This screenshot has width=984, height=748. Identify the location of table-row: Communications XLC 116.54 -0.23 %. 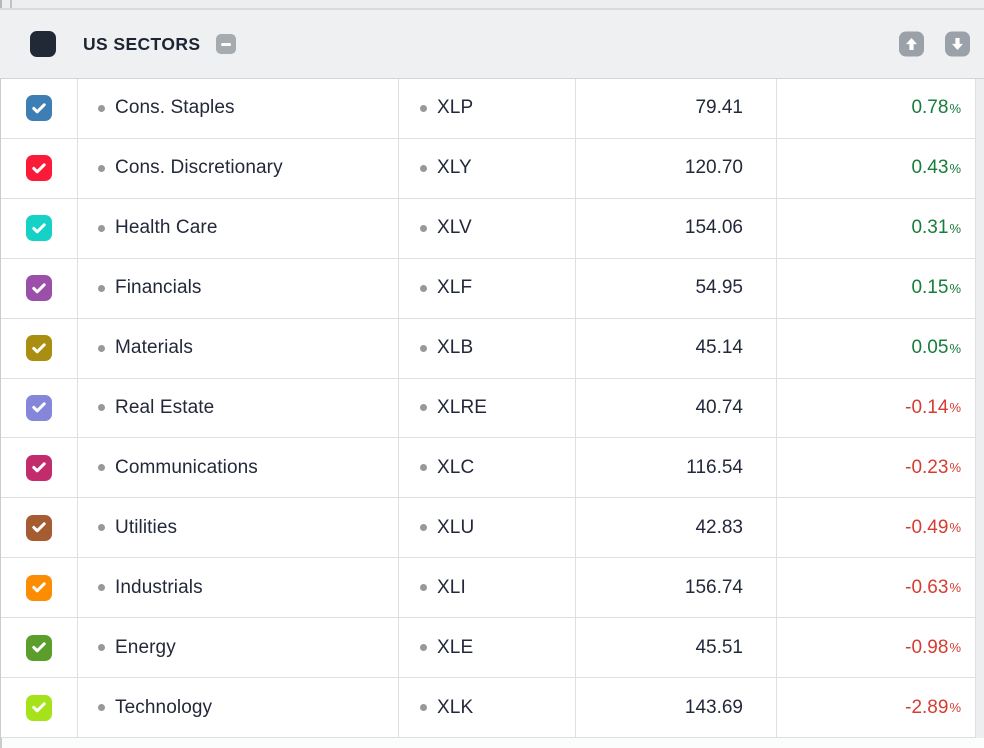
(488, 468).